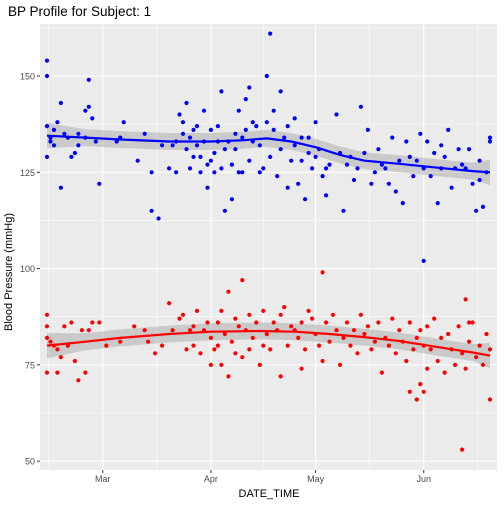 This screenshot has height=509, width=504. What do you see at coordinates (79, 11) in the screenshot?
I see `chart-title: BP Profile for Subject: 1` at bounding box center [79, 11].